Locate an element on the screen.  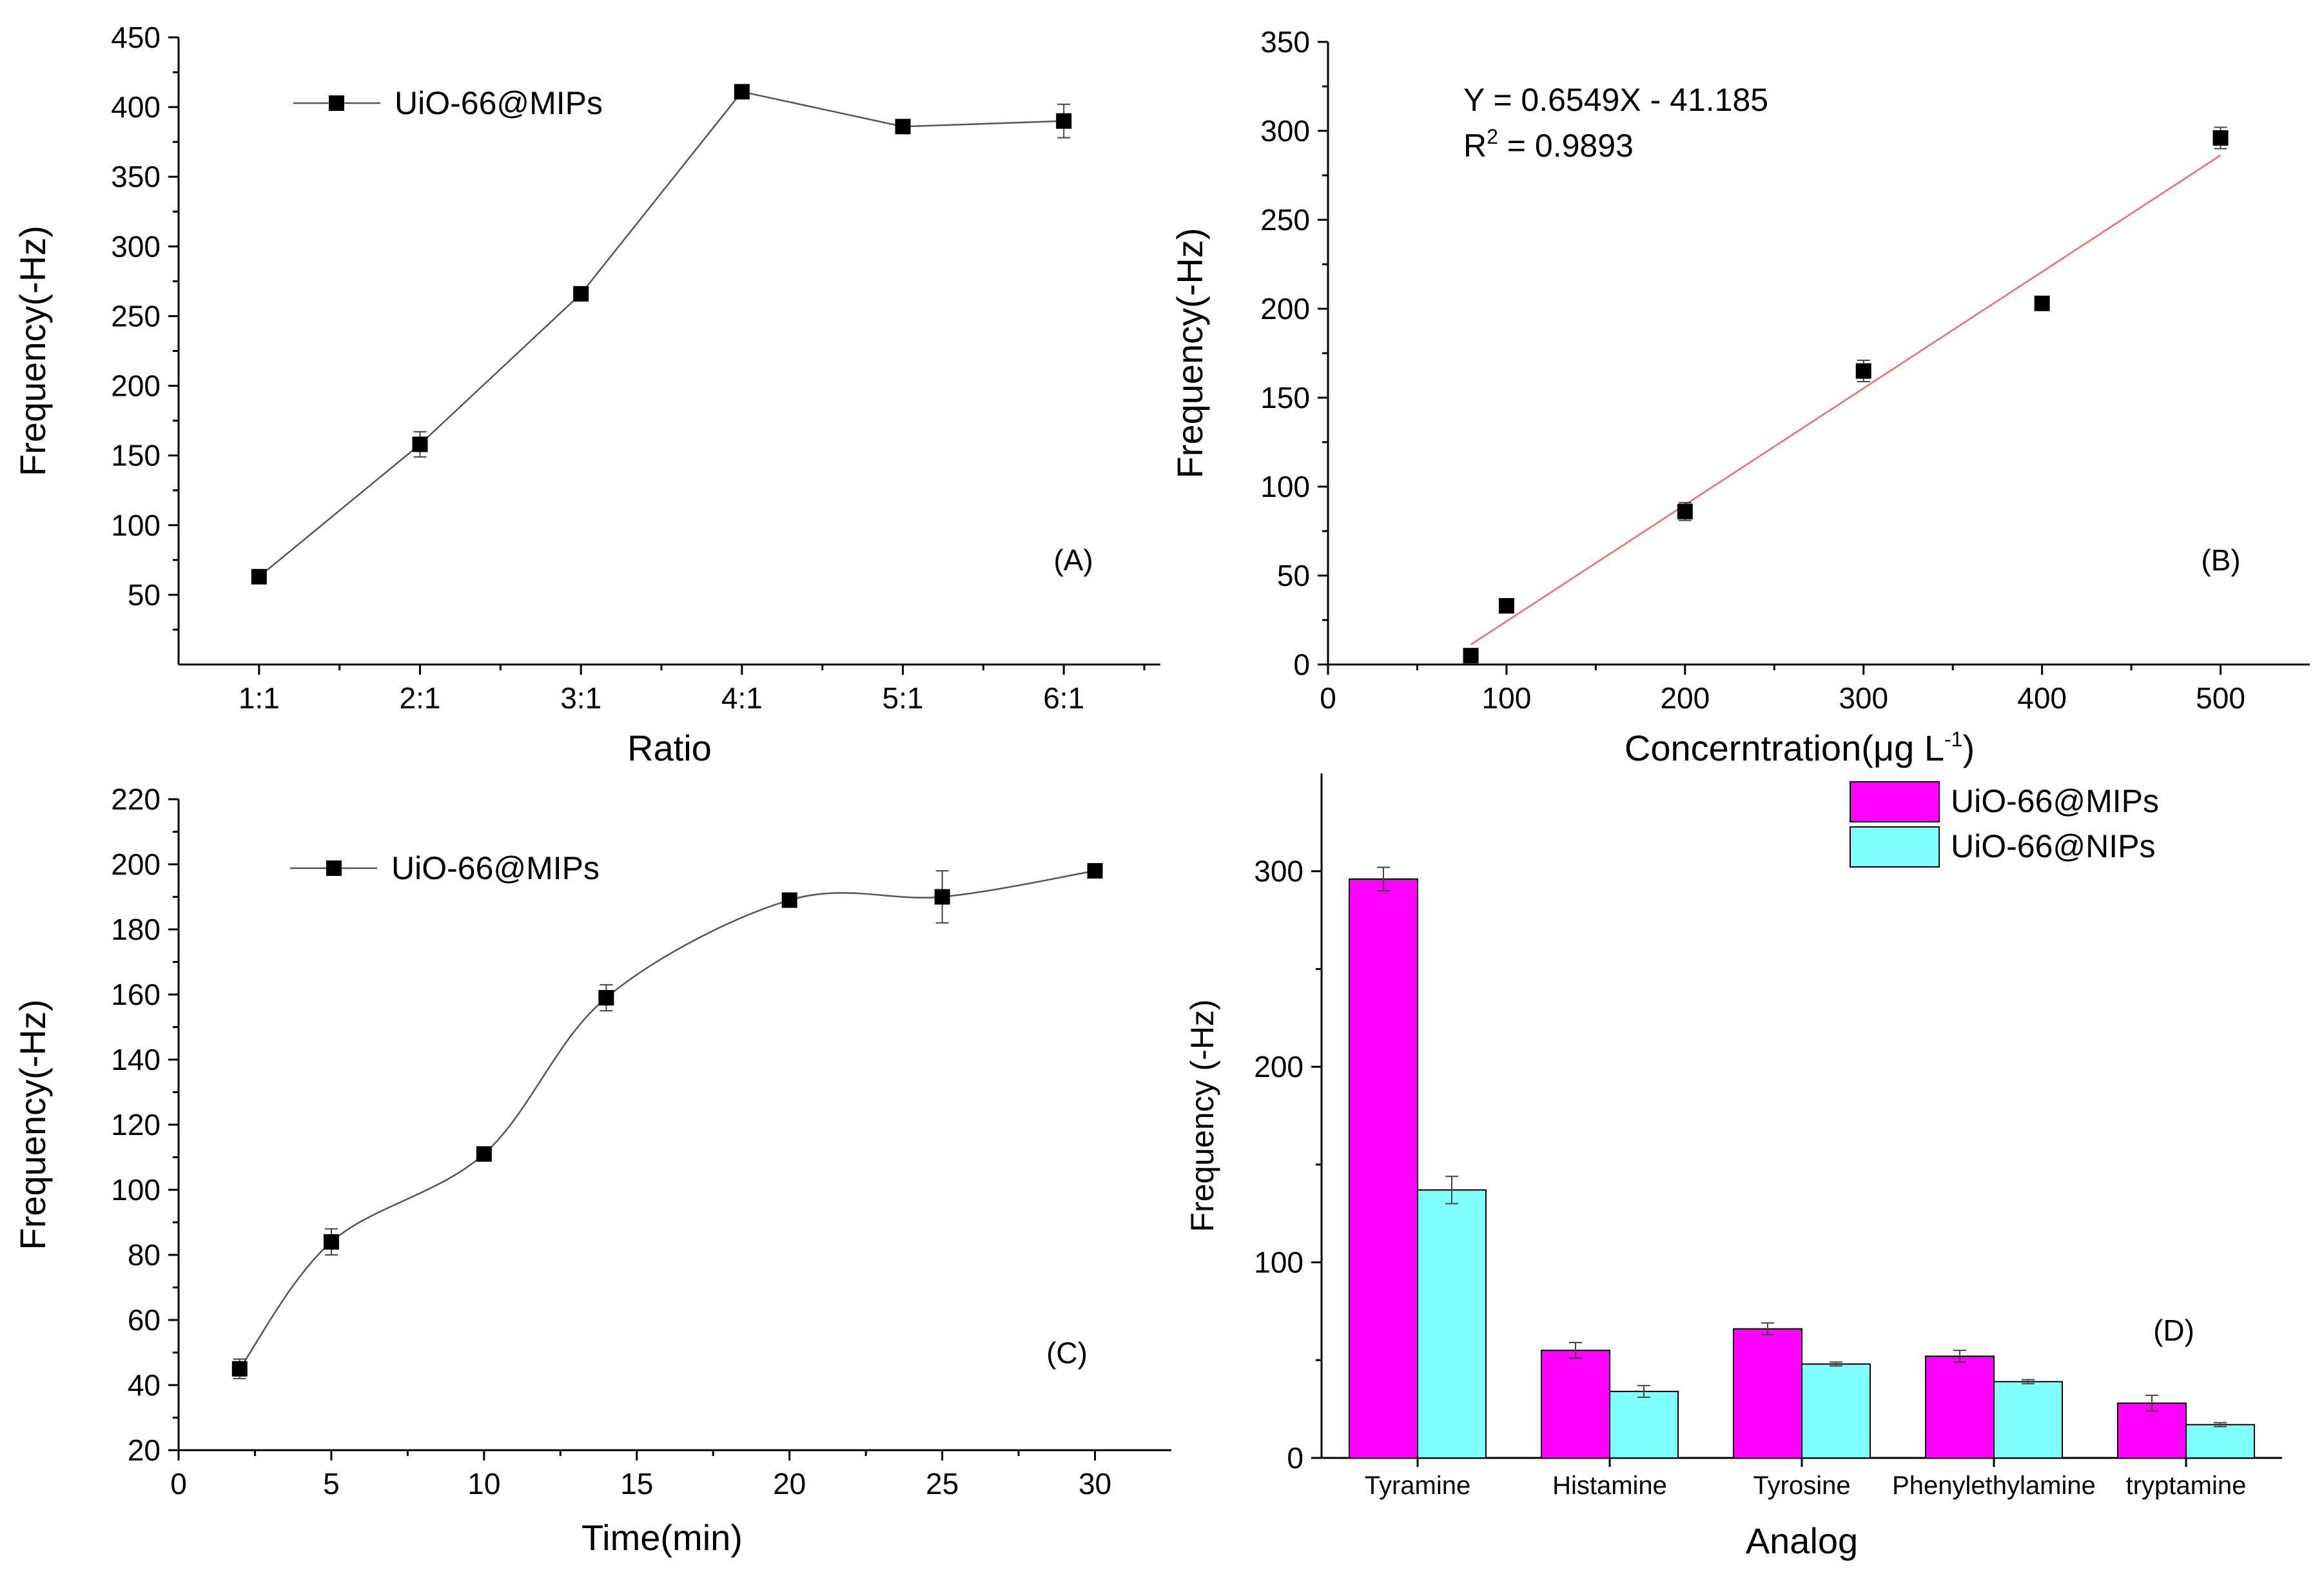
r-squared-superscript: 2 is located at coordinates (1492, 136).